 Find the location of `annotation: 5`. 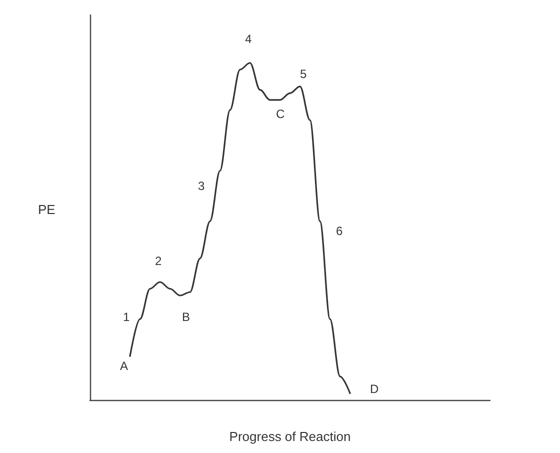

annotation: 5 is located at coordinates (303, 74).